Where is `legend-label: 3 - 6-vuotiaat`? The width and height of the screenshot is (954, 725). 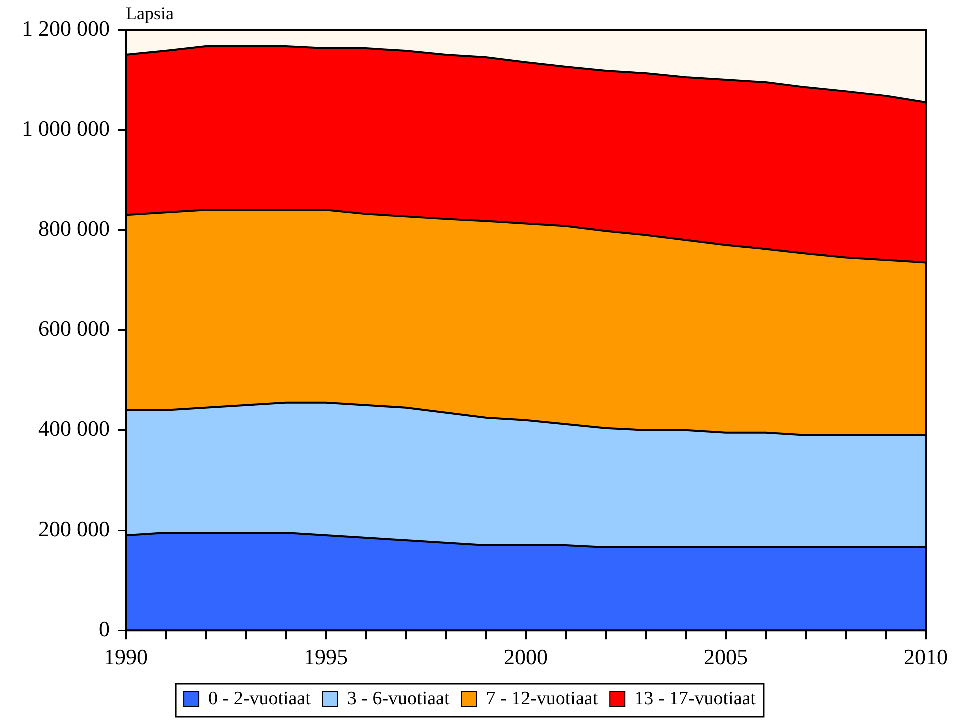
legend-label: 3 - 6-vuotiaat is located at coordinates (398, 699).